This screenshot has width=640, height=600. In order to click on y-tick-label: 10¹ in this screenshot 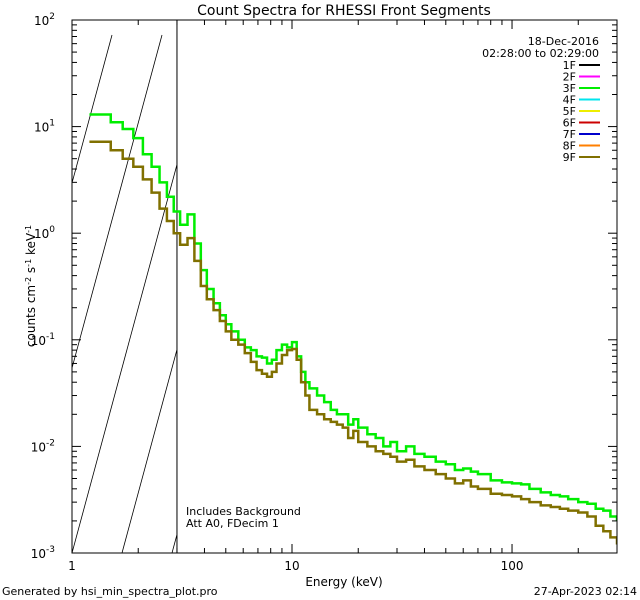, I will do `click(44, 127)`.